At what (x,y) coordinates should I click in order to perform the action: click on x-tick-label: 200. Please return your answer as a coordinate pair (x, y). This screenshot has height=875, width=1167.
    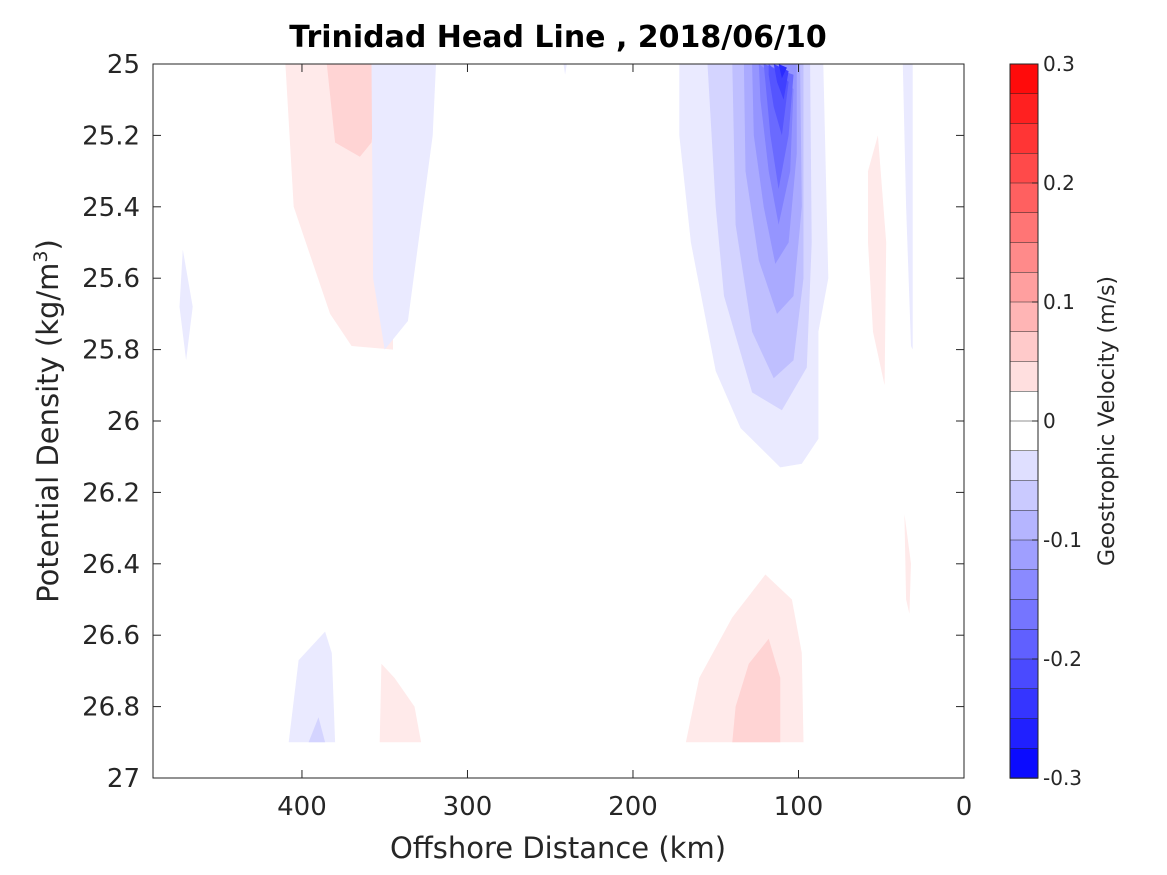
    Looking at the image, I should click on (633, 807).